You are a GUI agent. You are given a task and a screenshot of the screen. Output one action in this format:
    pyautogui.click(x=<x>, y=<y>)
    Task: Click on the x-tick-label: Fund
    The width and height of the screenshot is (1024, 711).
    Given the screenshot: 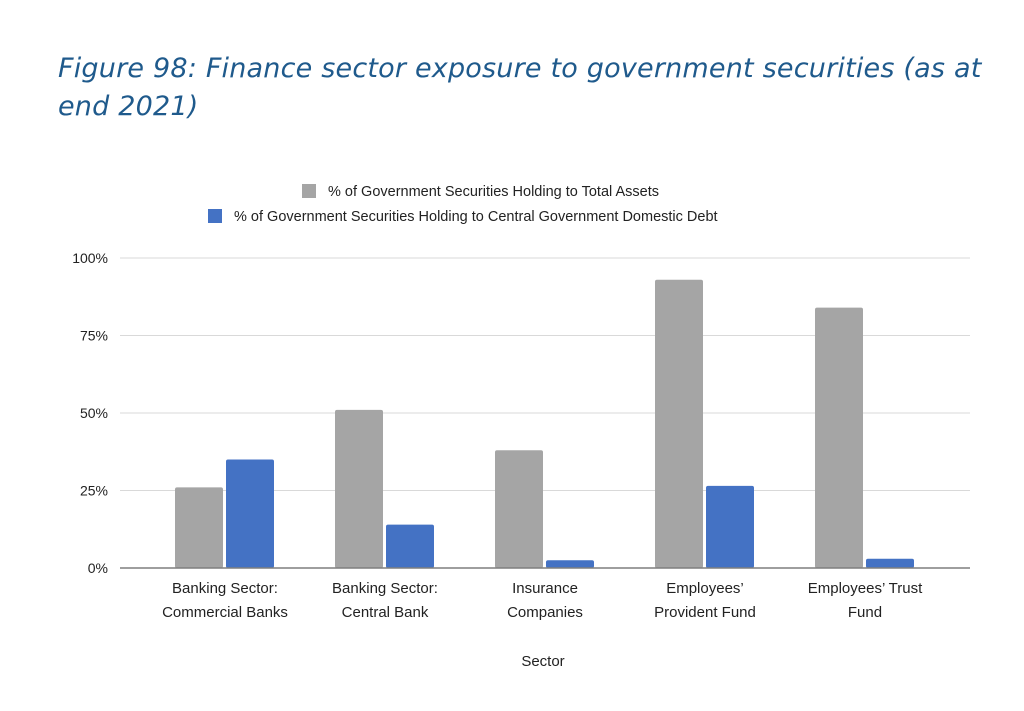 What is the action you would take?
    pyautogui.click(x=865, y=612)
    